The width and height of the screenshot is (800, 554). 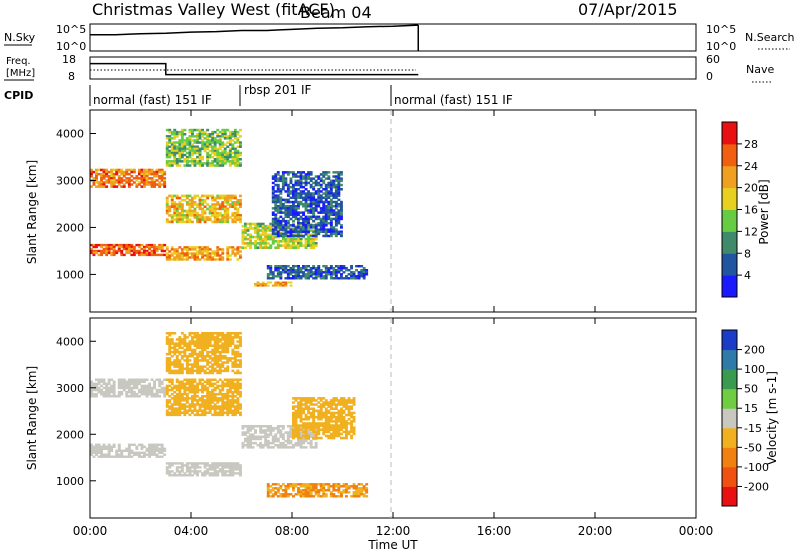 I want to click on colorbar-tick-label: 16, so click(x=751, y=210).